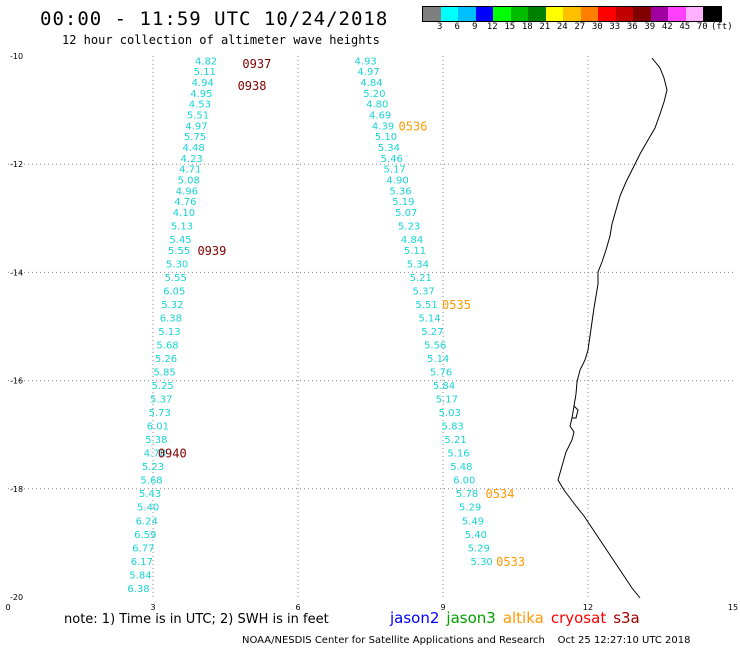 Image resolution: width=740 pixels, height=650 pixels. What do you see at coordinates (500, 494) in the screenshot?
I see `pass-time-label: 0534` at bounding box center [500, 494].